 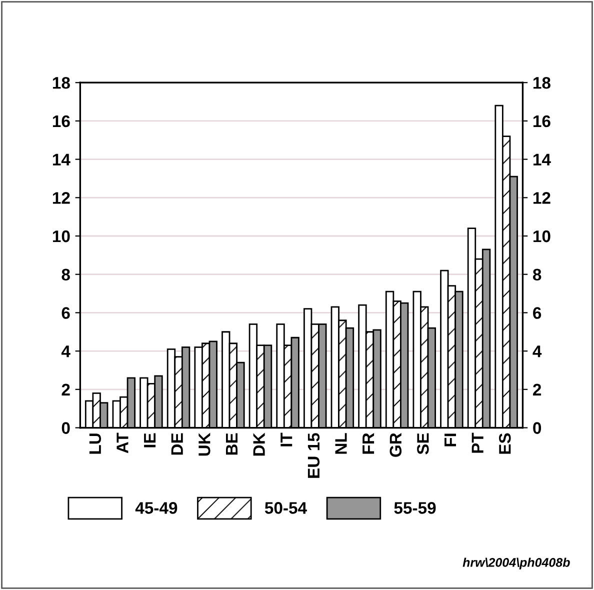 I want to click on y-tick-label: 0, so click(x=66, y=428).